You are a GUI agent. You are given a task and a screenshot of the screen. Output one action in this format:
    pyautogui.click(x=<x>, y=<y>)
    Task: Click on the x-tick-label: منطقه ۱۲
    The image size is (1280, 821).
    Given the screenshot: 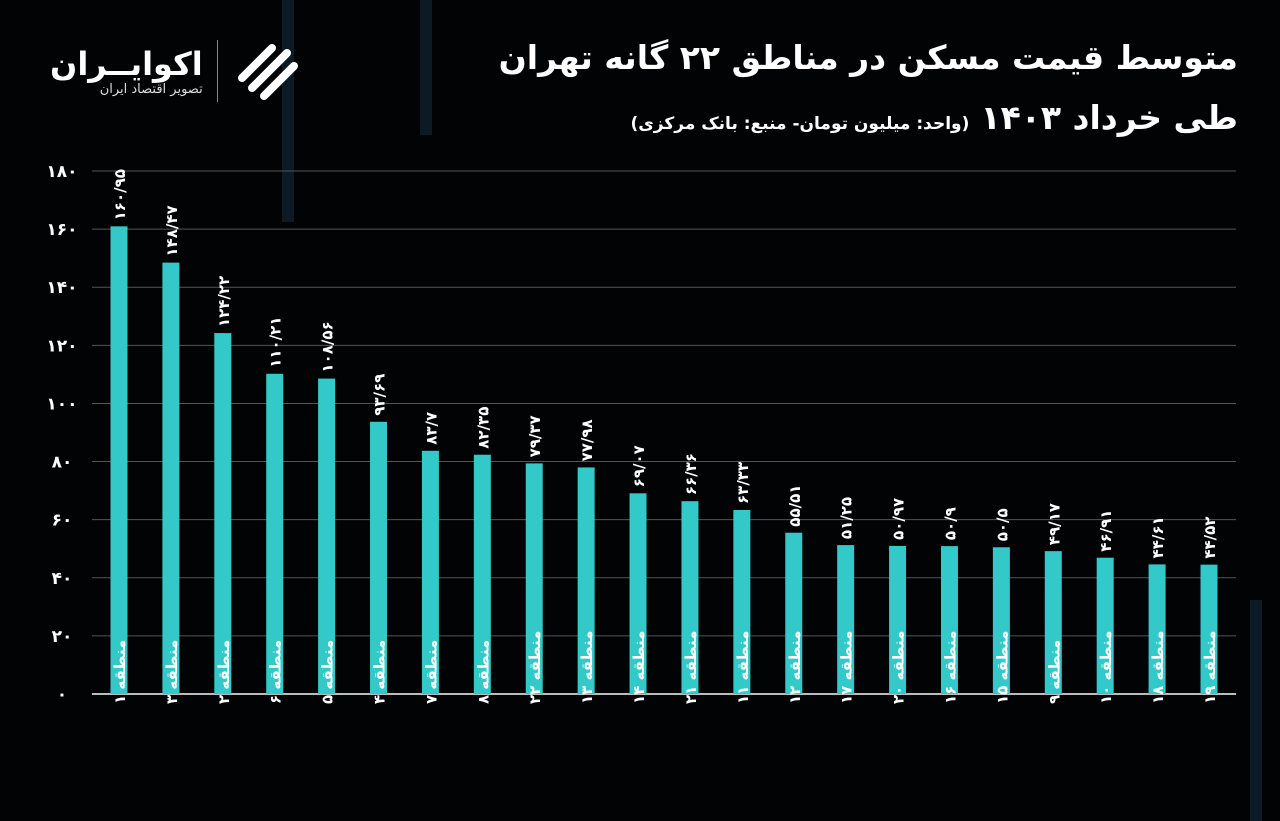 What is the action you would take?
    pyautogui.click(x=795, y=667)
    